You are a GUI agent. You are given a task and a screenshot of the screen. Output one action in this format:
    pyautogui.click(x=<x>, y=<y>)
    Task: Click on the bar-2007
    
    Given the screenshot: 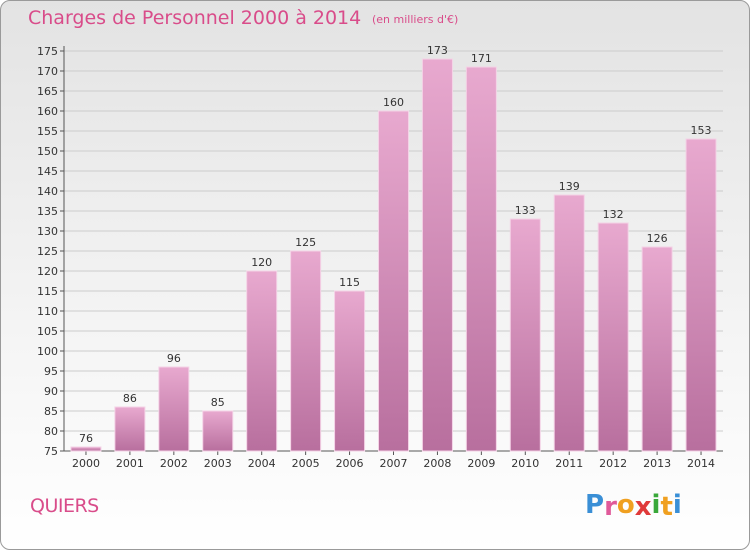 What is the action you would take?
    pyautogui.click(x=393, y=281)
    